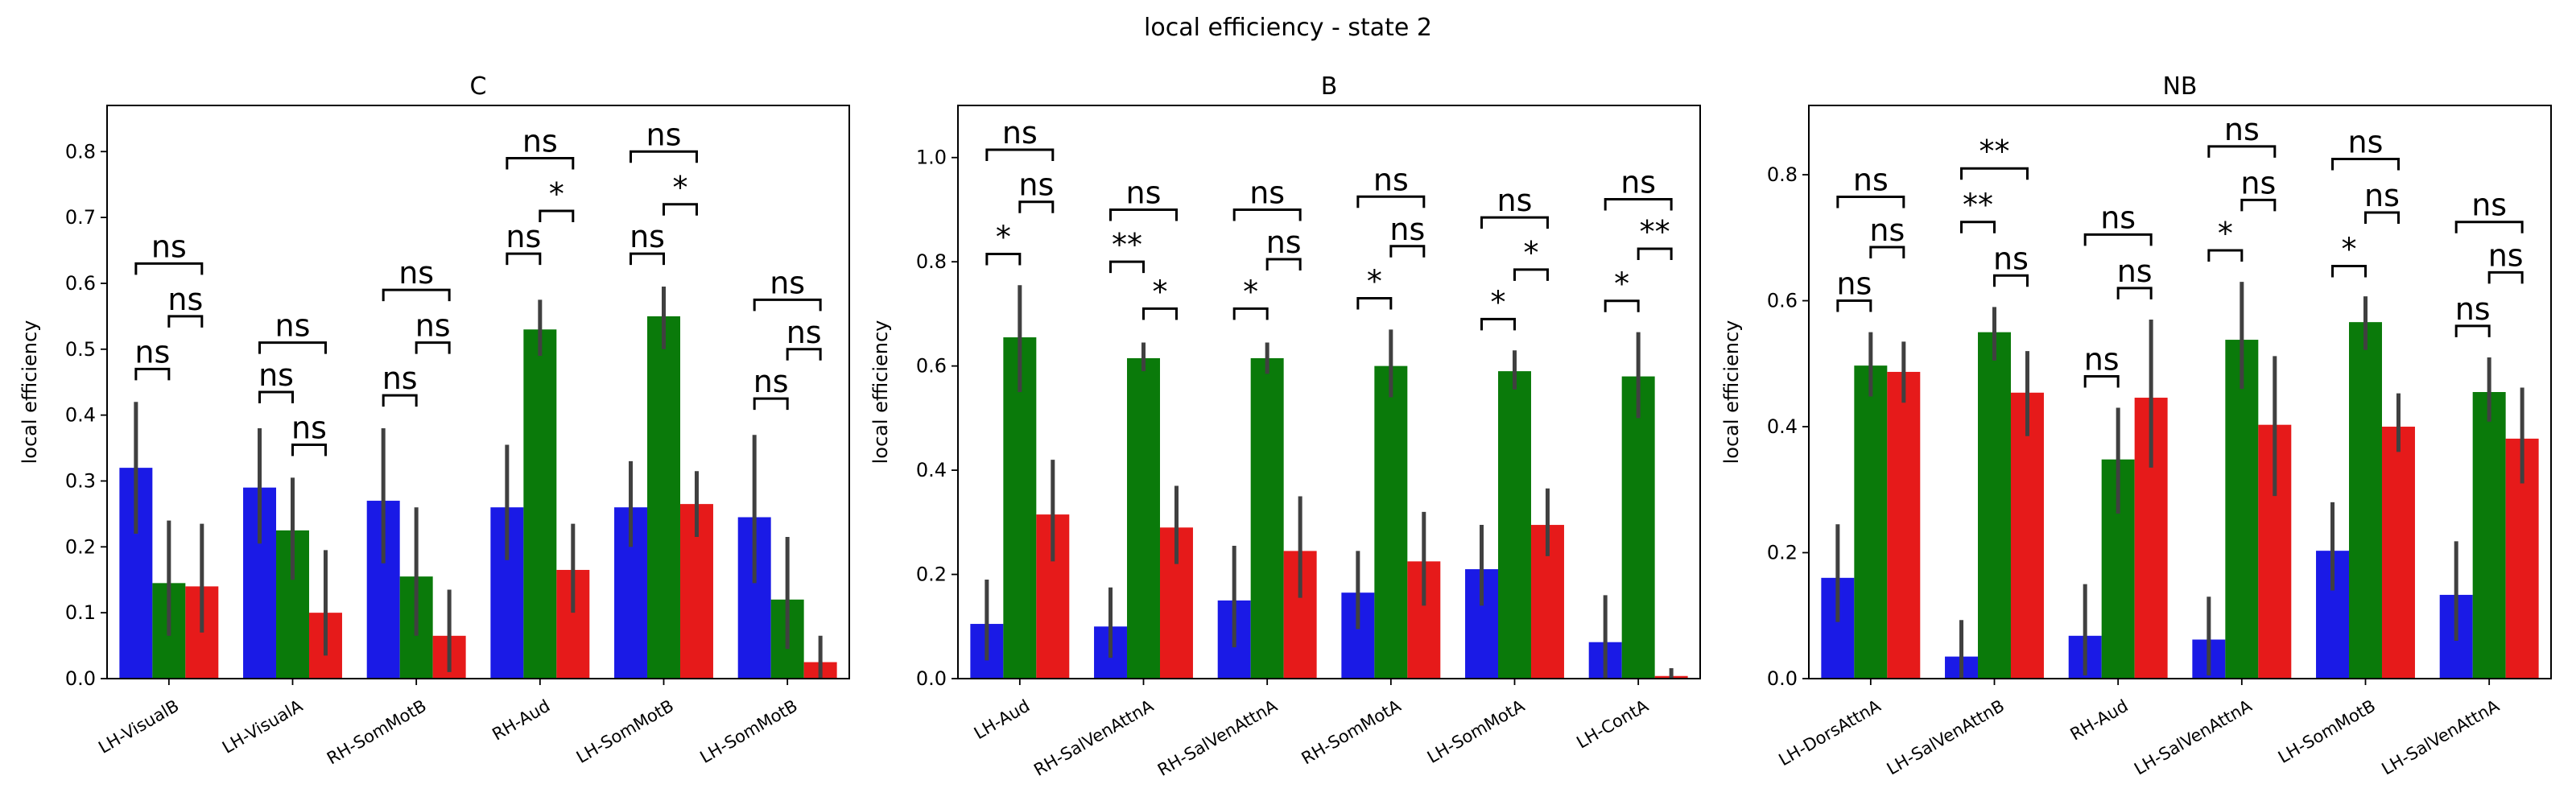 The image size is (2576, 805). Describe the element at coordinates (931, 678) in the screenshot. I see `y-tick-label: 0.0` at that location.